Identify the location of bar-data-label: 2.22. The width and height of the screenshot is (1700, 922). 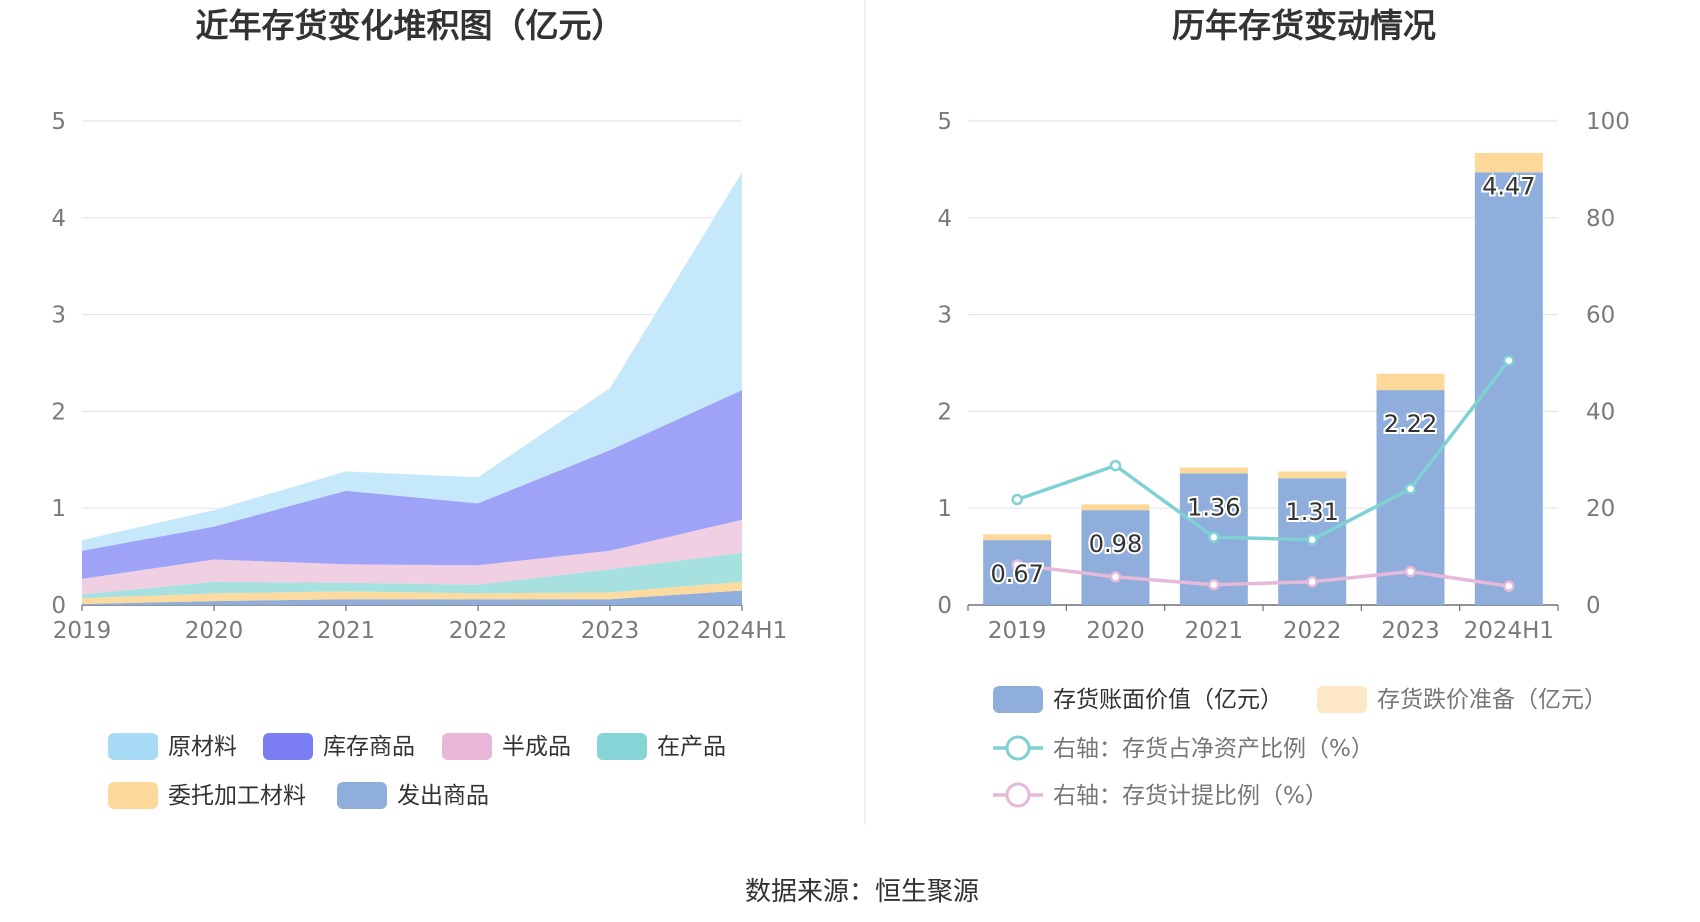
(1410, 424).